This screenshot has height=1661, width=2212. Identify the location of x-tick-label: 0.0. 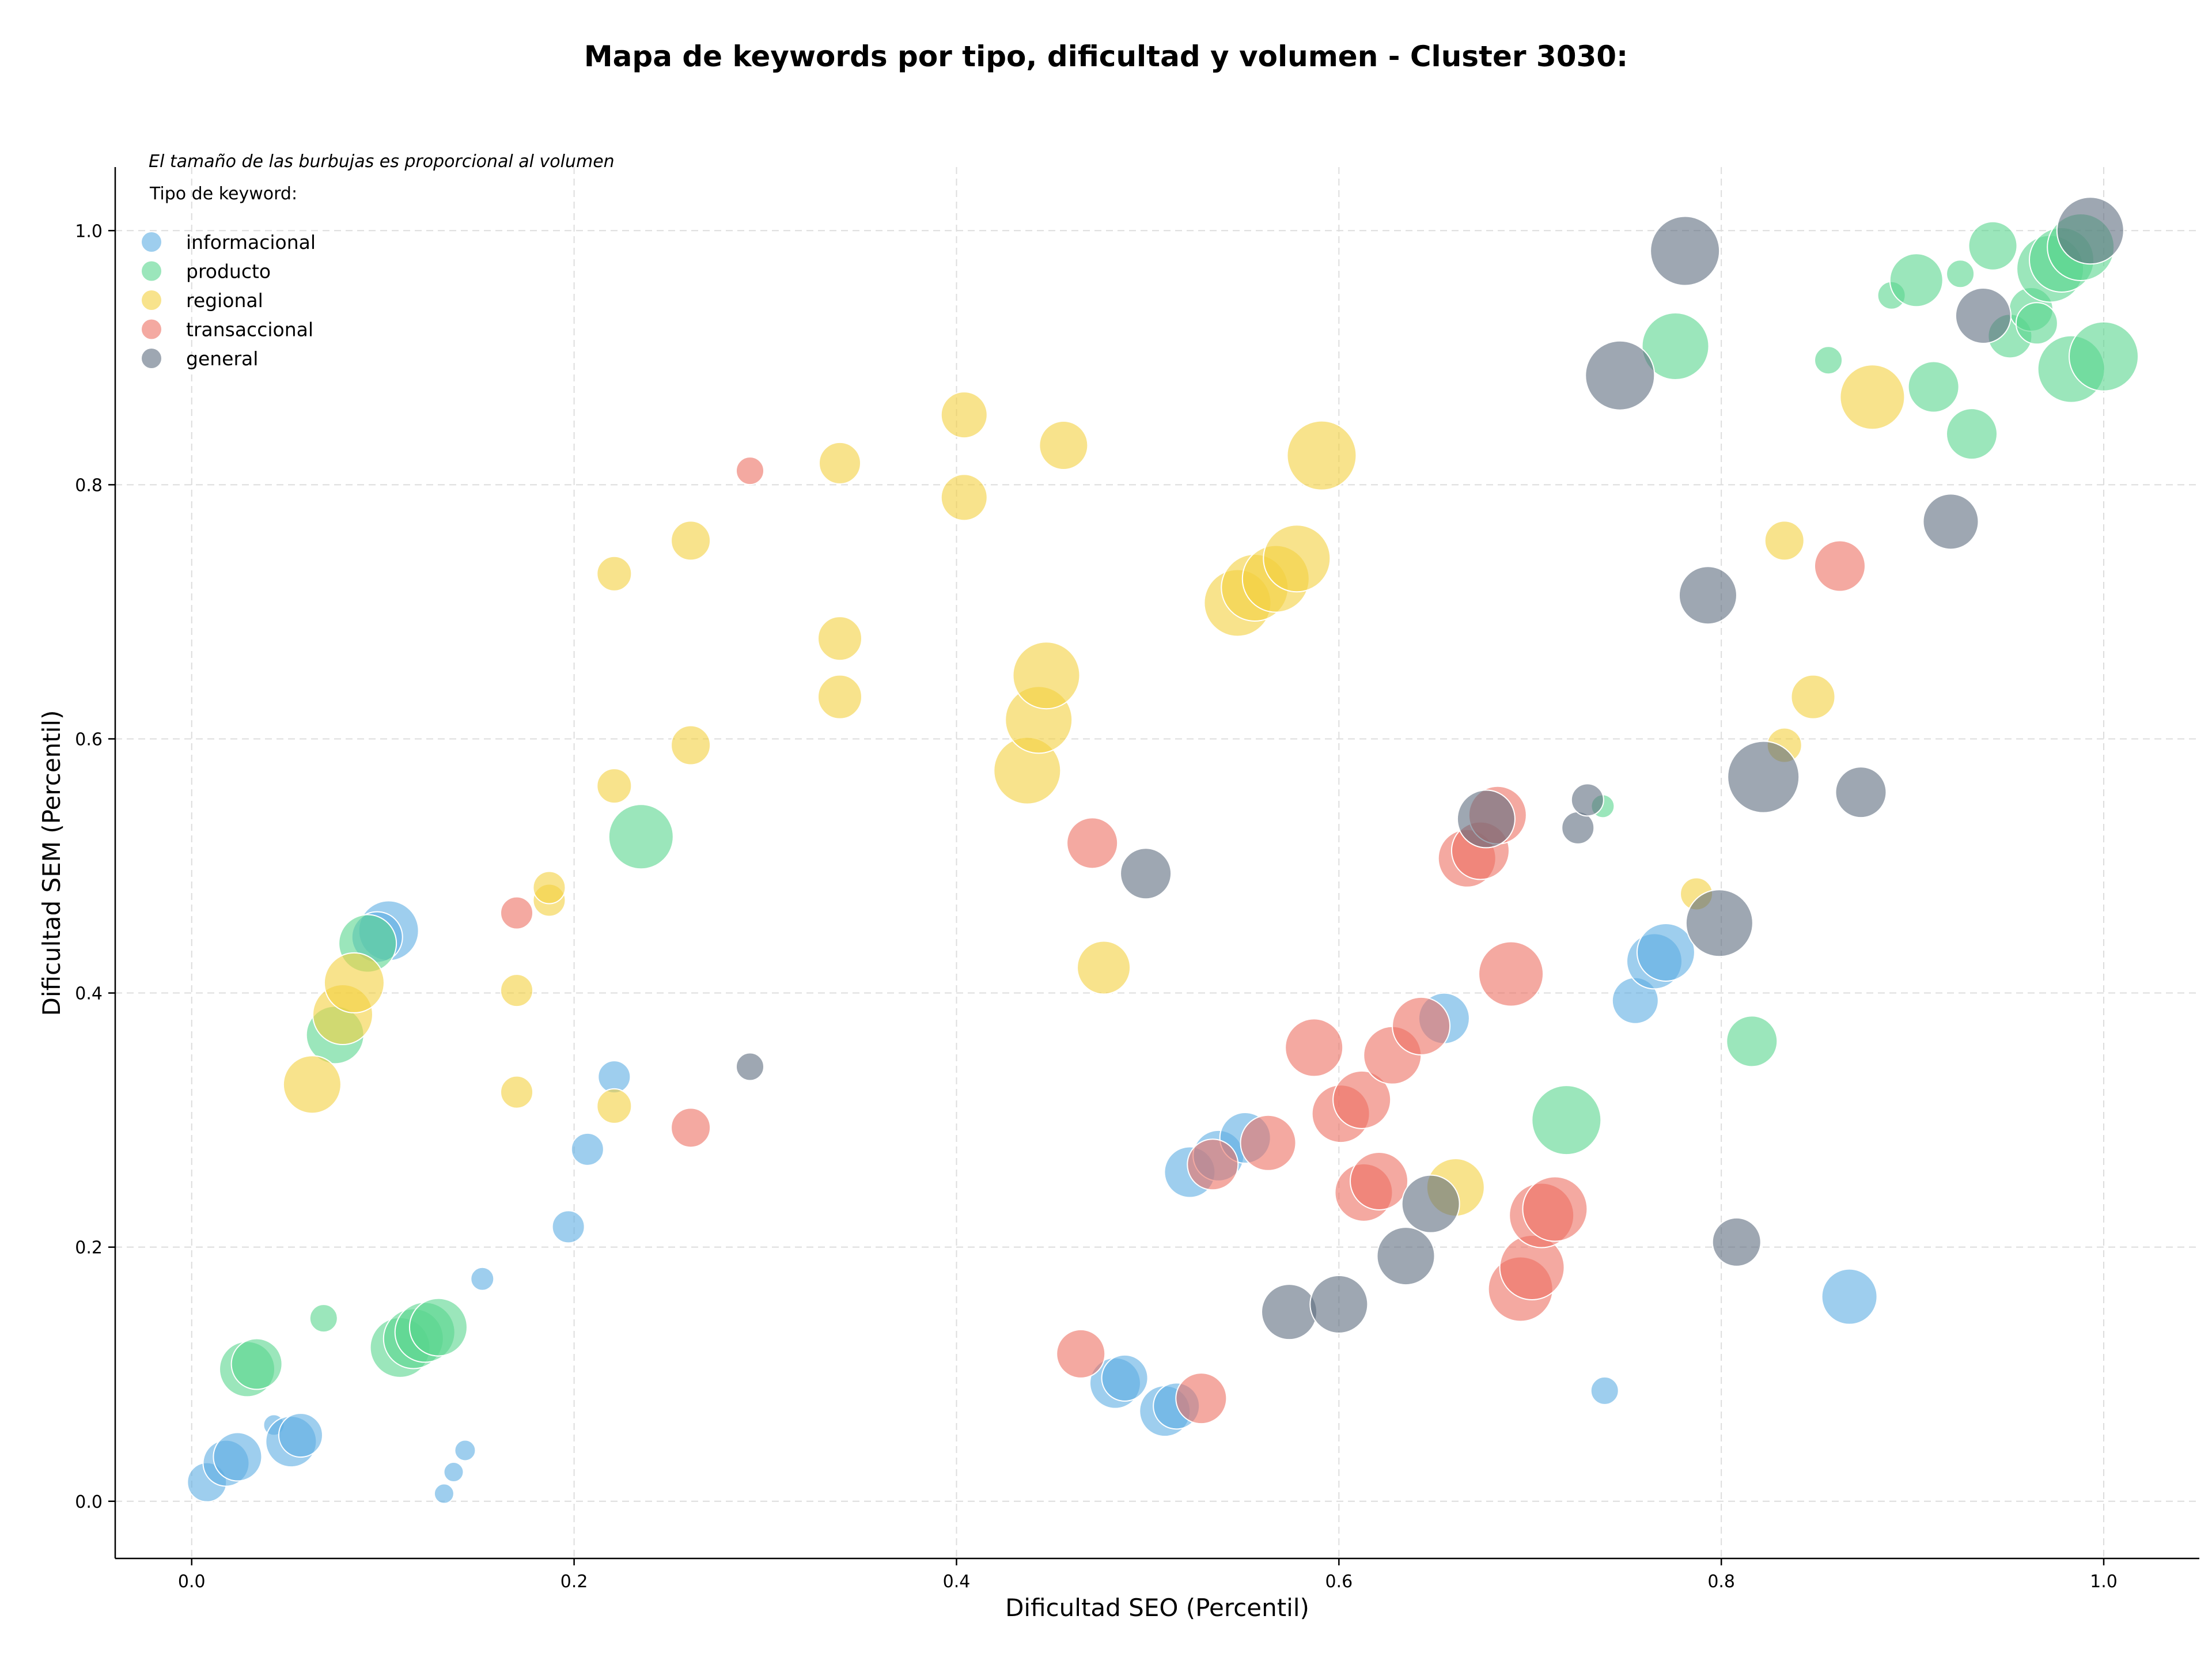
(192, 1582).